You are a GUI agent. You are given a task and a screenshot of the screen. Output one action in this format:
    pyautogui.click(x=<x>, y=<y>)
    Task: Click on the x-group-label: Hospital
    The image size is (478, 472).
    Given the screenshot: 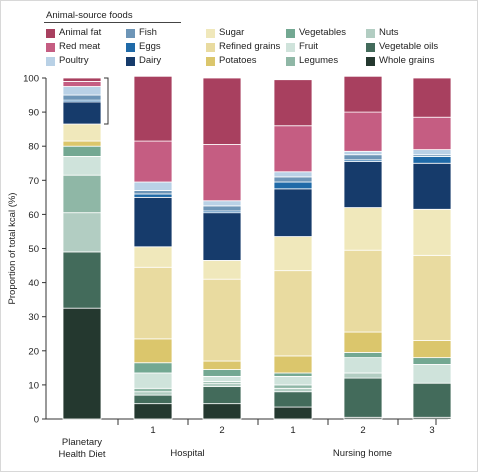 What is the action you would take?
    pyautogui.click(x=187, y=453)
    